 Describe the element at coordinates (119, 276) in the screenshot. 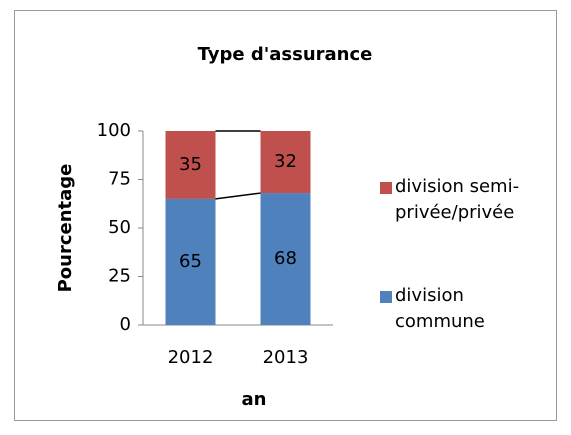

I see `y-tick-label: 25` at that location.